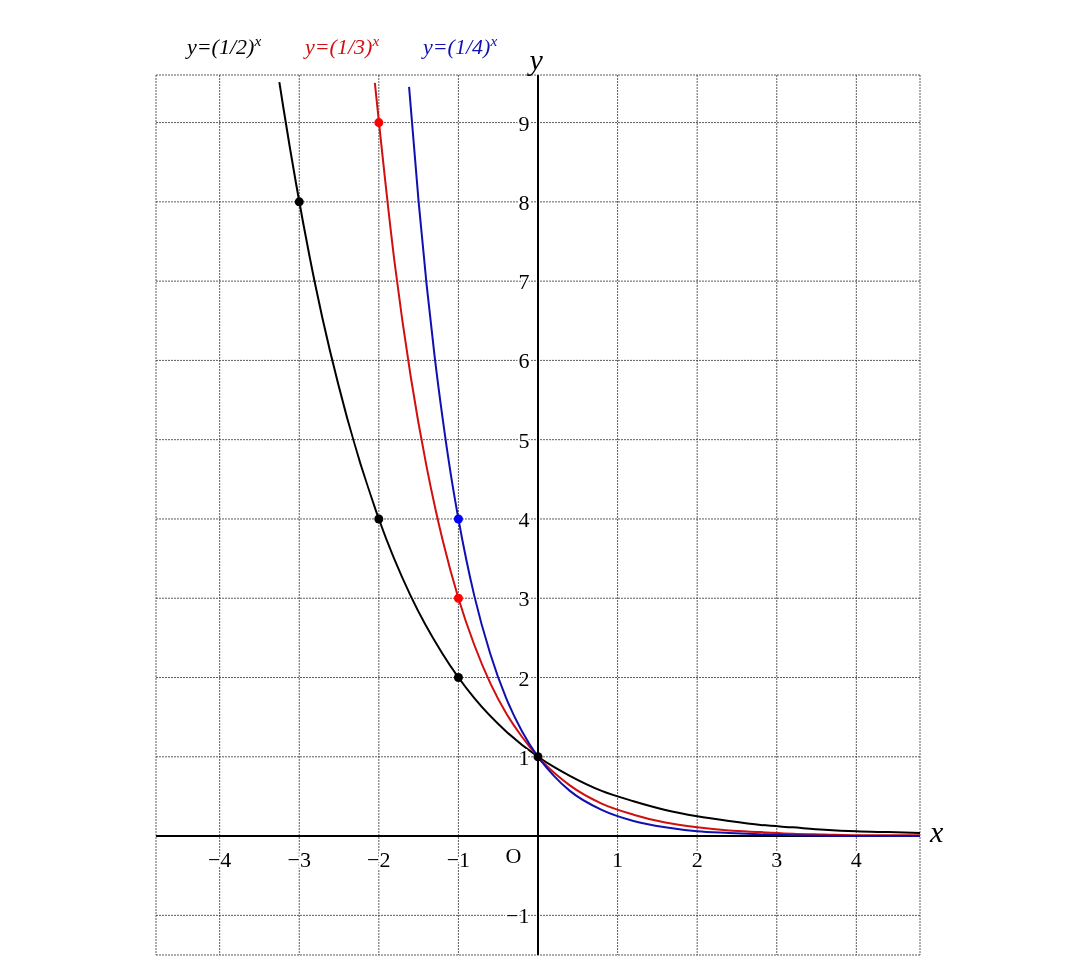 Image resolution: width=1068 pixels, height=958 pixels. Describe the element at coordinates (856, 859) in the screenshot. I see `x-tick-label: 4` at that location.